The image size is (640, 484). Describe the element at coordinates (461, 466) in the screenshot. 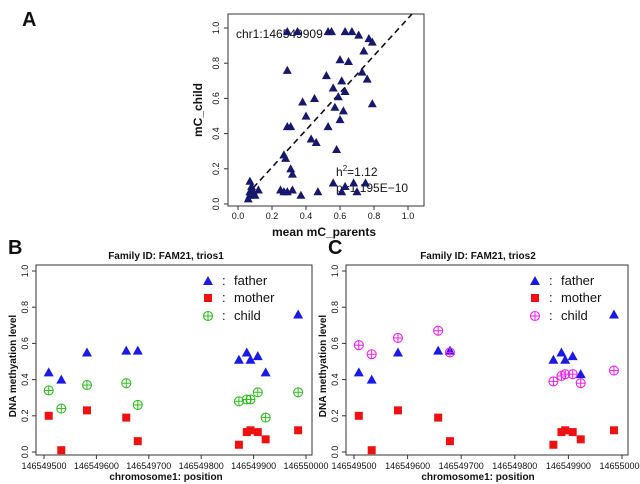

I see `panel-c-x-tick-label: 146549700` at that location.